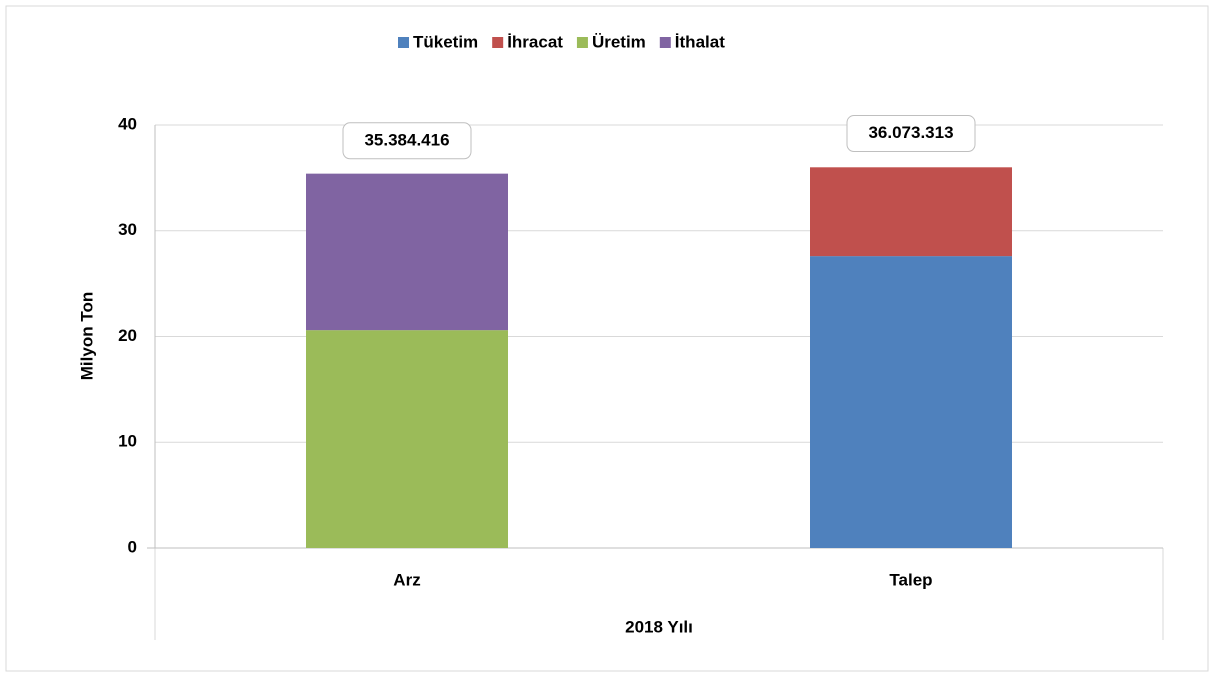 The width and height of the screenshot is (1214, 682). What do you see at coordinates (535, 41) in the screenshot?
I see `legend-label: İhracat` at bounding box center [535, 41].